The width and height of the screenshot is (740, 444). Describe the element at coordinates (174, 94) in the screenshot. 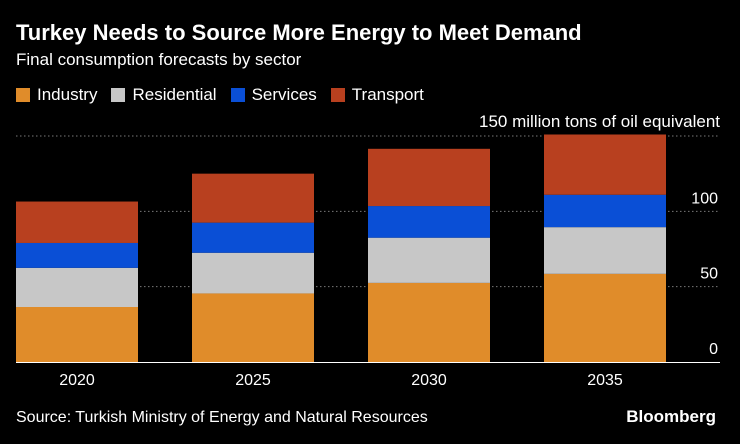

I see `legend-label-residential: Residential` at that location.